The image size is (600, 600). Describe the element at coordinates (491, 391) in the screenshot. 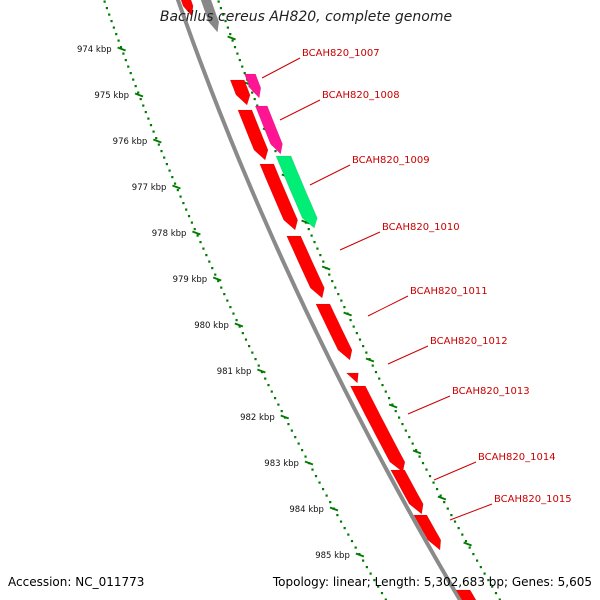

I see `gene-label-bcah820-1013: BCAH820_1013` at that location.